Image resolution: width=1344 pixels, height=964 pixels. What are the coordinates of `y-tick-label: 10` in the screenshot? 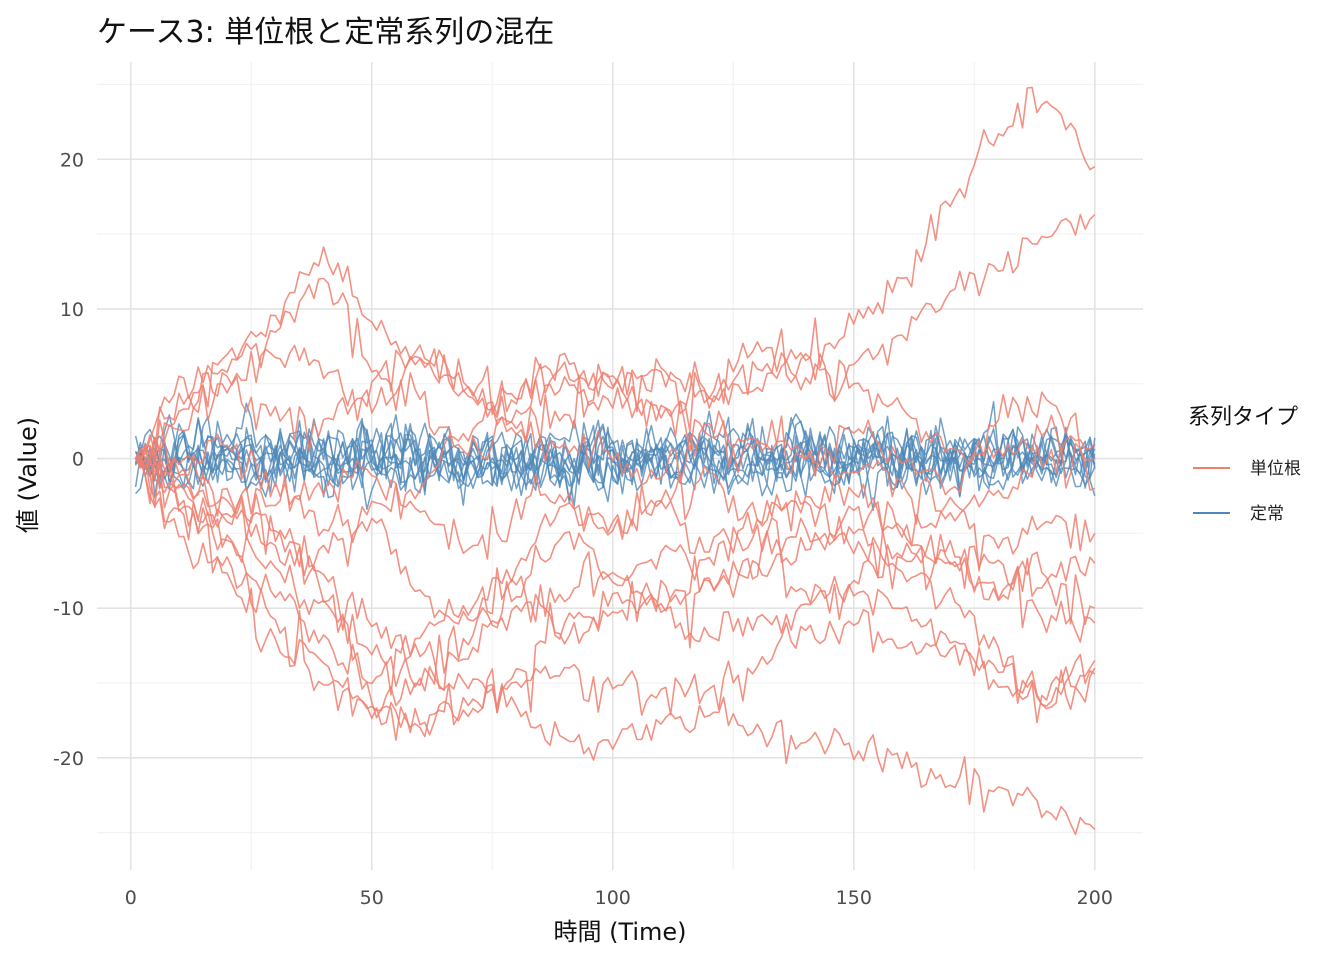 It's located at (72, 310).